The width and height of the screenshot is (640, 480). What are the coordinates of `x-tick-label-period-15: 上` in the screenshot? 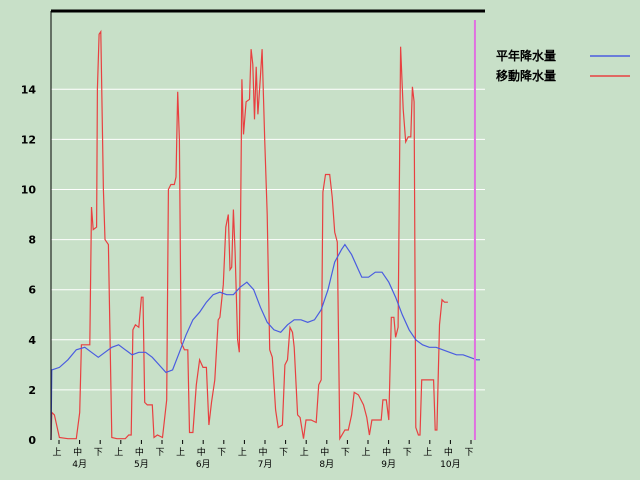 It's located at (365, 452).